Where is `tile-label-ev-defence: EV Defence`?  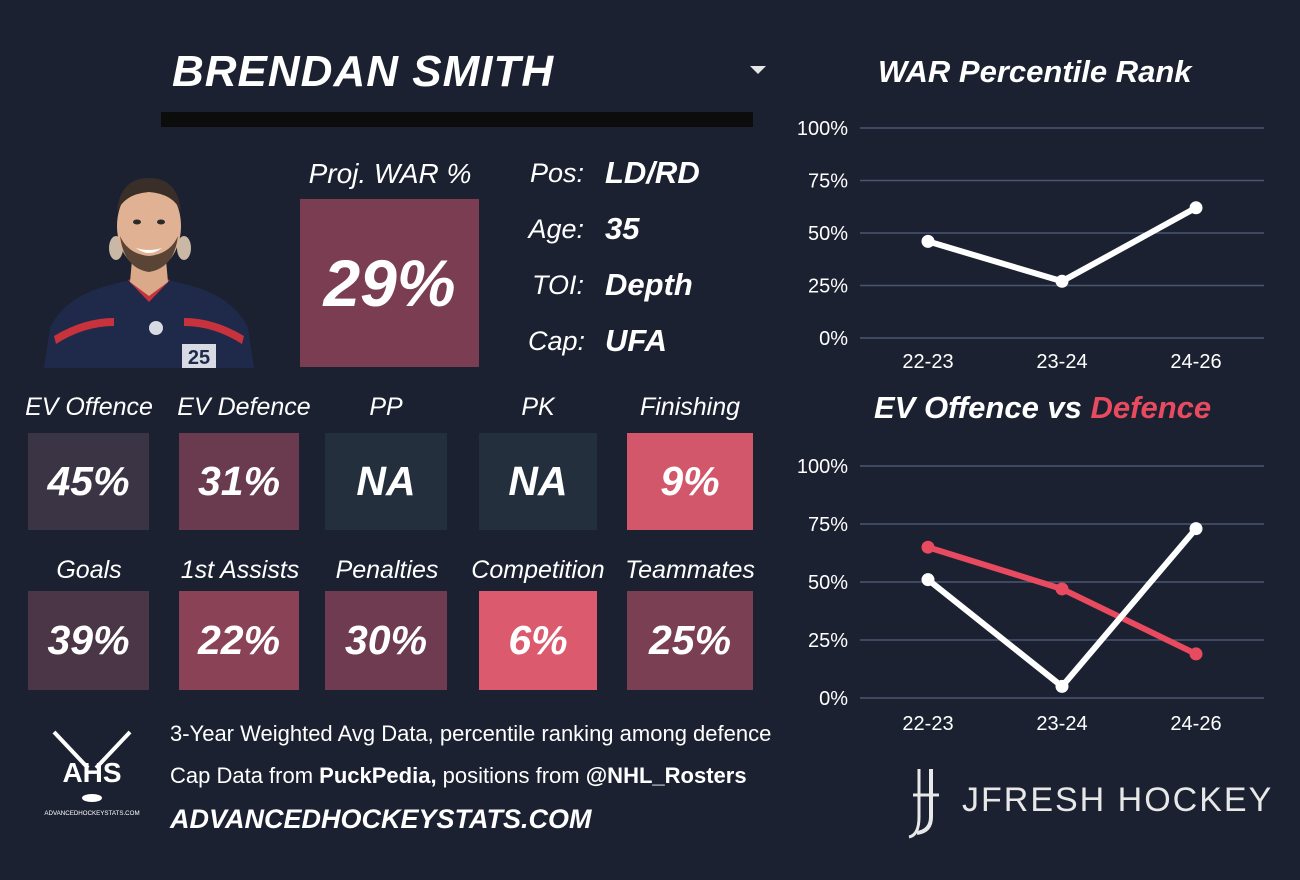 tile-label-ev-defence: EV Defence is located at coordinates (244, 407).